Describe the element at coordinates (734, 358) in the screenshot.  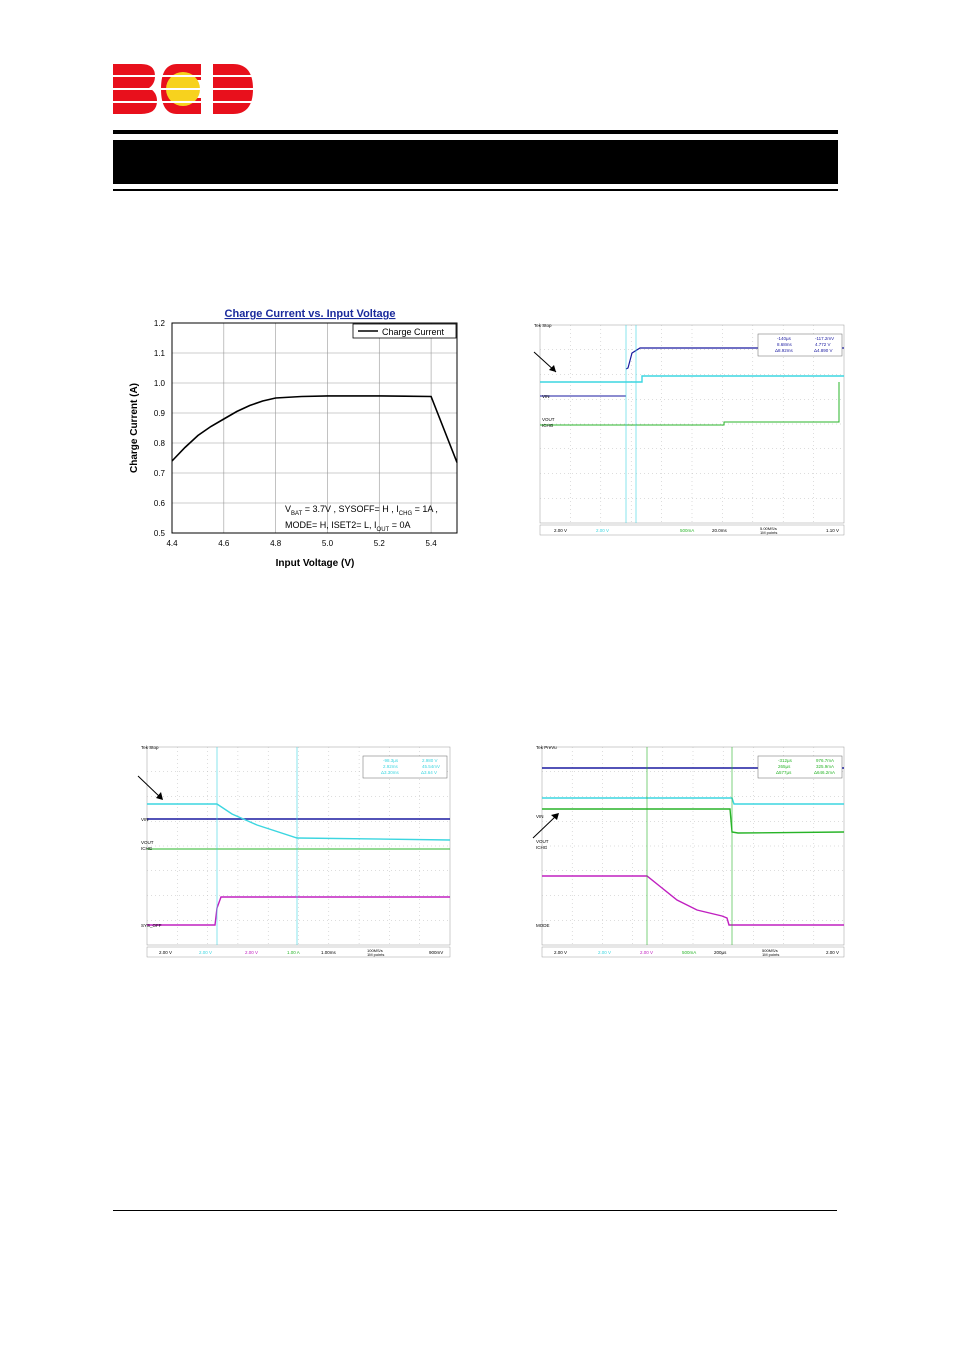
I see `vin-trace-rise` at that location.